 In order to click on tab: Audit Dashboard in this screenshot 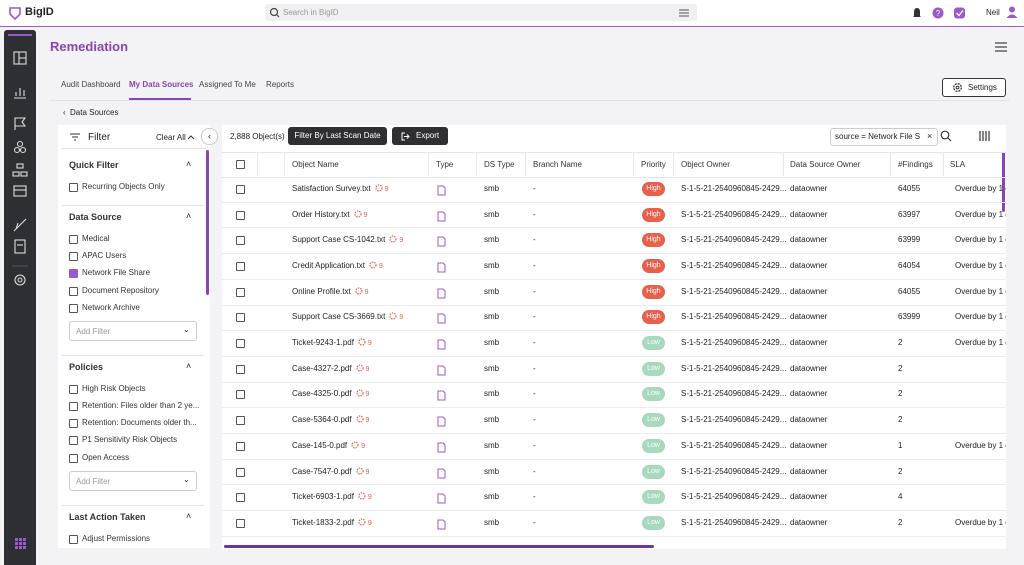, I will do `click(91, 84)`.